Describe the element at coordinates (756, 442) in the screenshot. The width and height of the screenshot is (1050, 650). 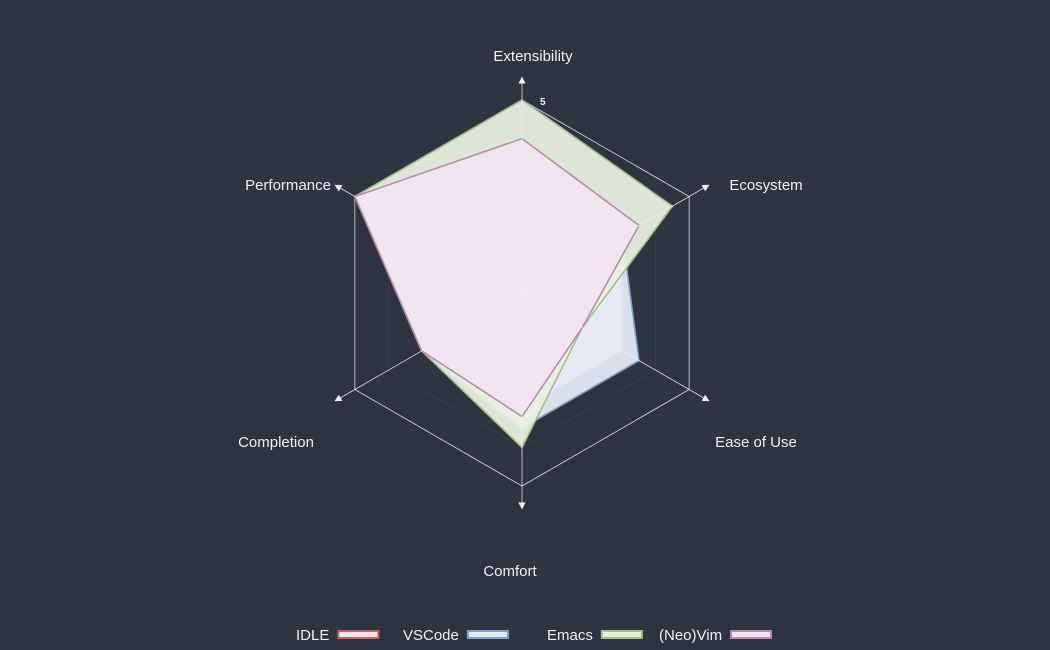
I see `axis-label-2: Ease of Use` at that location.